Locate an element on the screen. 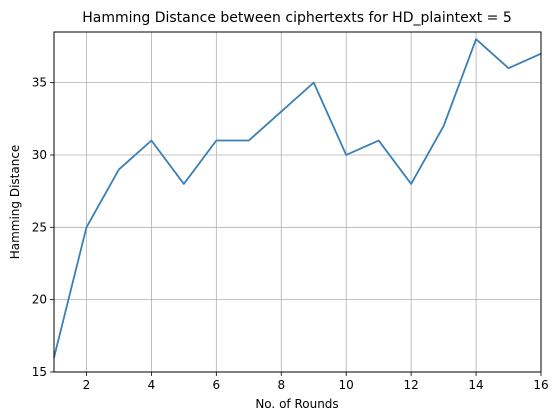  x-tick-label: 10 is located at coordinates (346, 385).